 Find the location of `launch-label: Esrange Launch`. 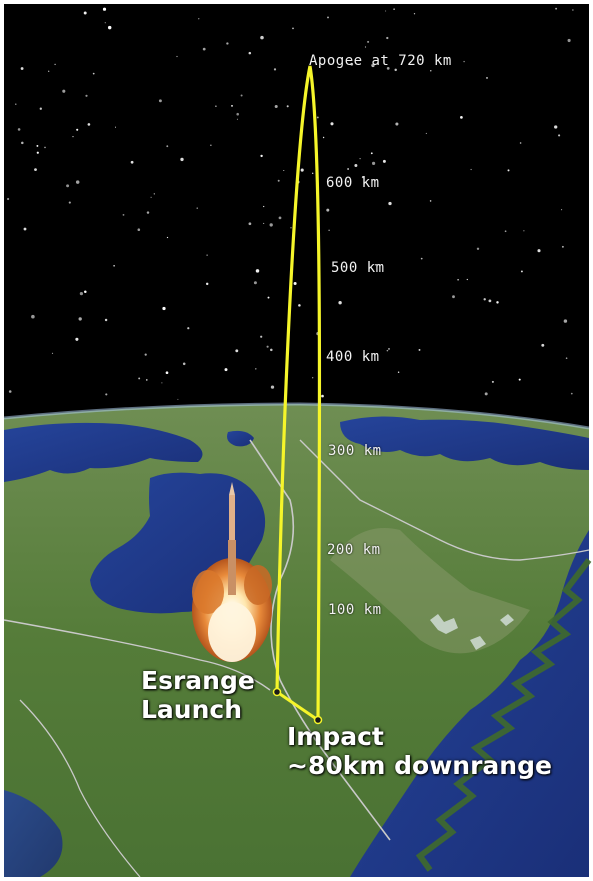

launch-label: Esrange Launch is located at coordinates (198, 695).